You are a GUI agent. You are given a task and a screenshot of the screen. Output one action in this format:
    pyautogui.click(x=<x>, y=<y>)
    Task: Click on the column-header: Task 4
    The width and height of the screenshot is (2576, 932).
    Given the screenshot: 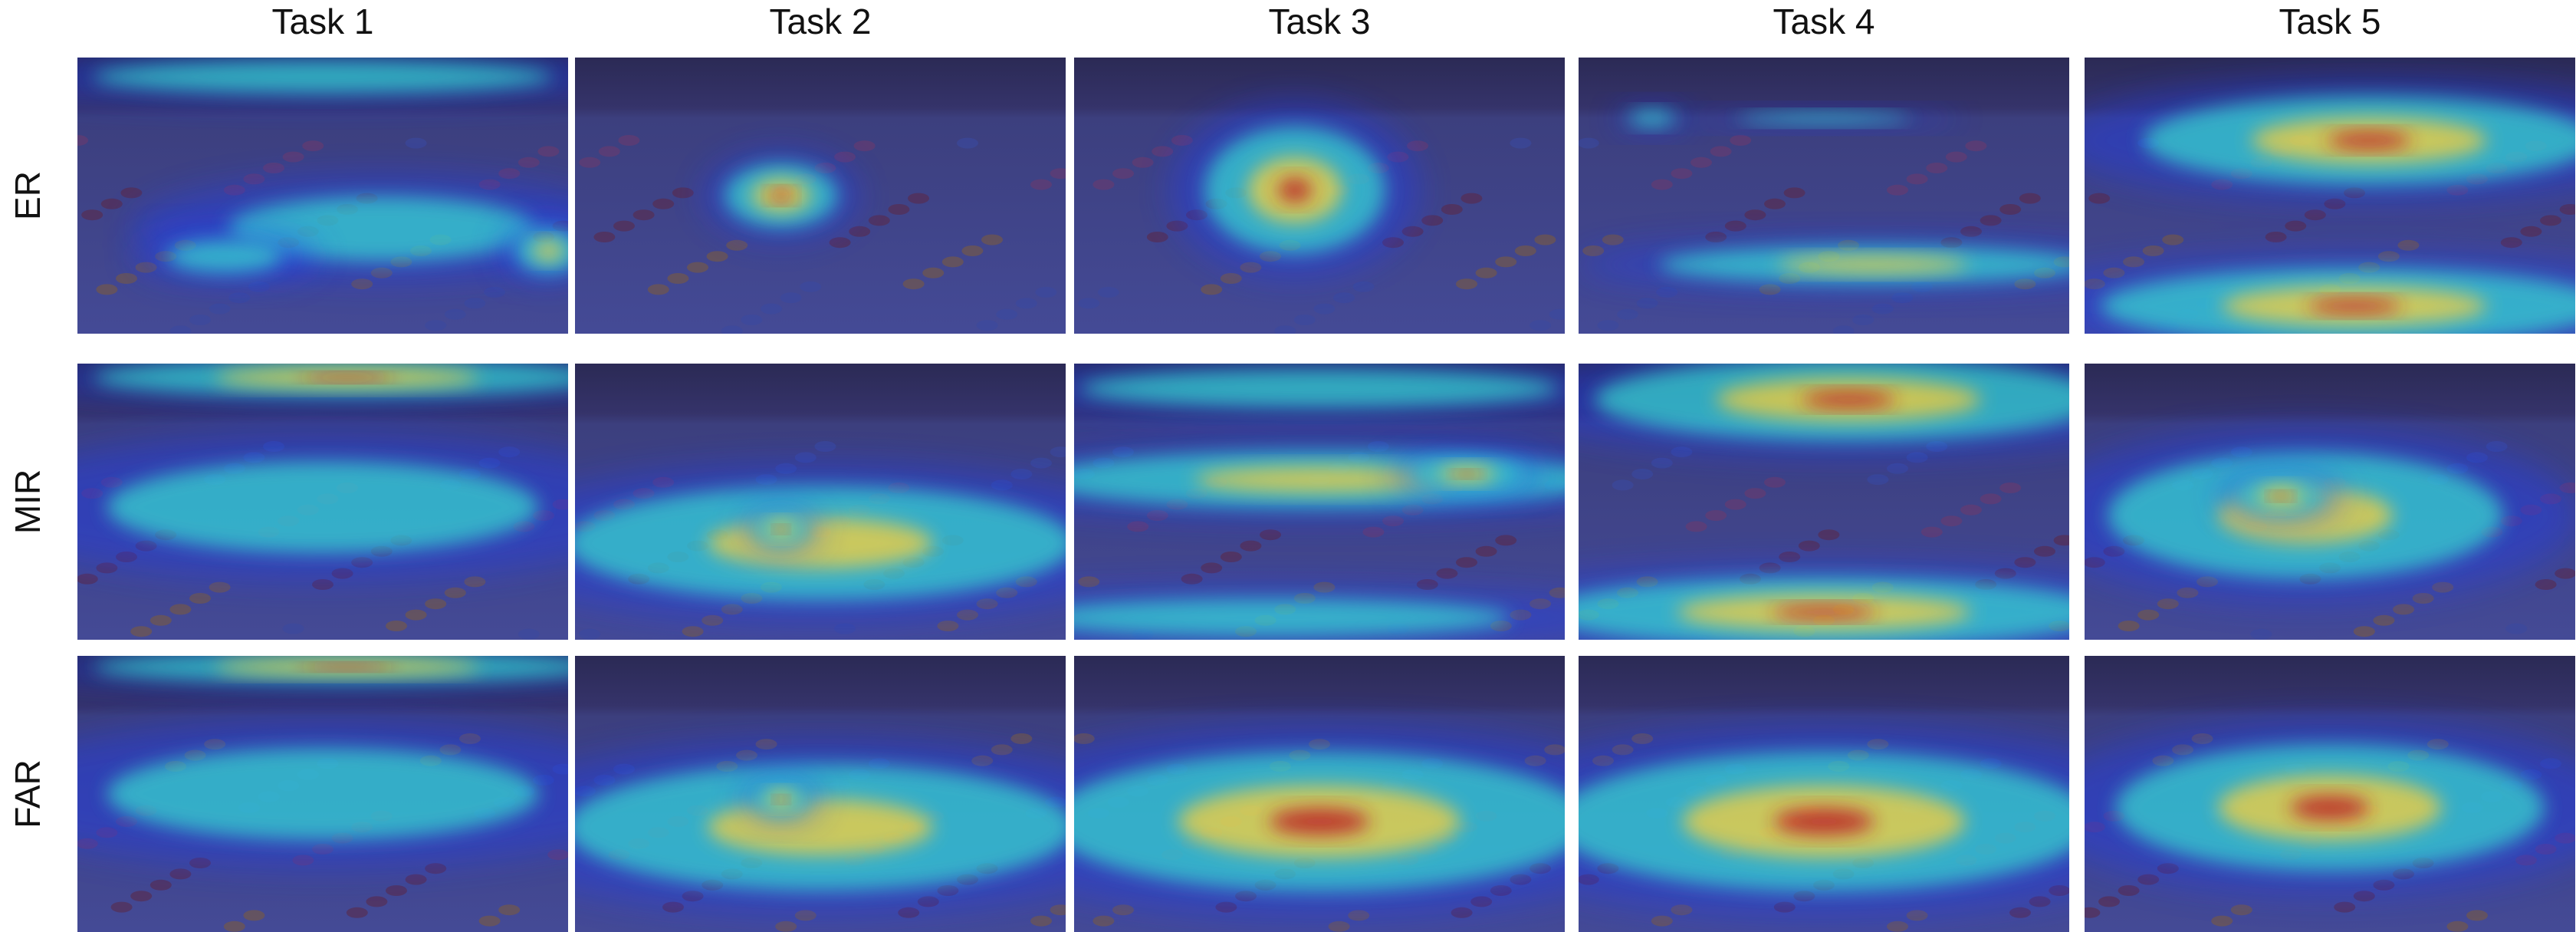 What is the action you would take?
    pyautogui.click(x=1824, y=21)
    